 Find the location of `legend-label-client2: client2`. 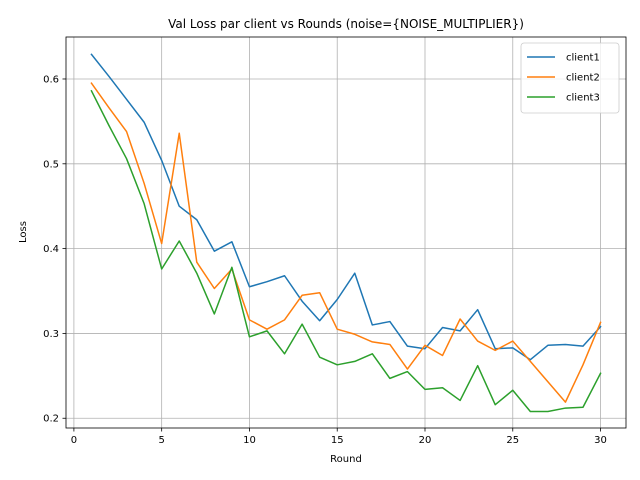

legend-label-client2: client2 is located at coordinates (583, 78).